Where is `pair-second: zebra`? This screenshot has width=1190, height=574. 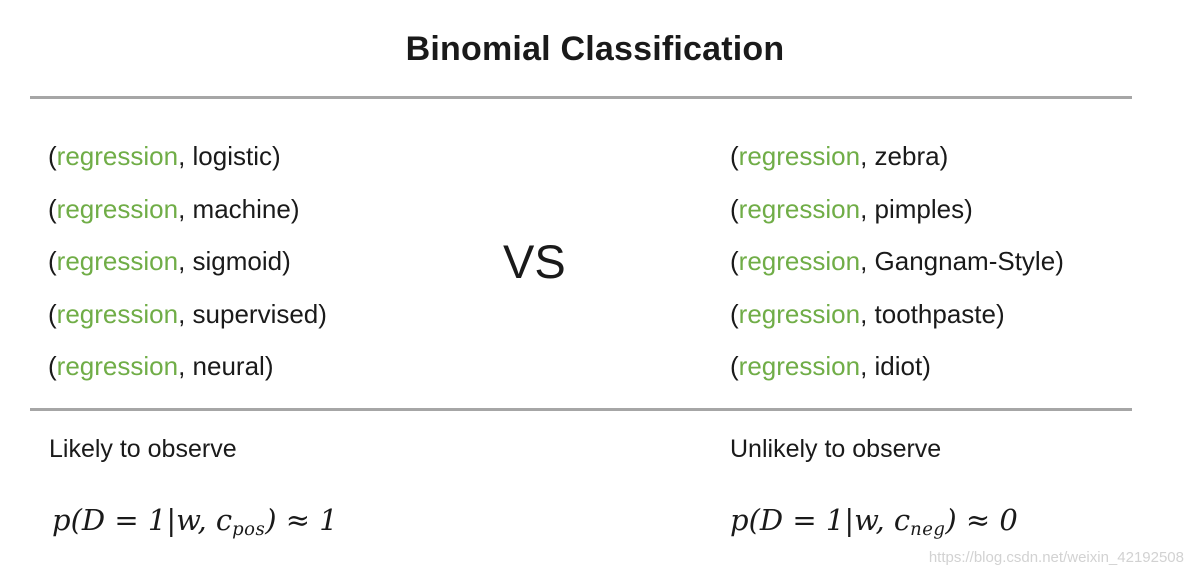
pair-second: zebra is located at coordinates (907, 156).